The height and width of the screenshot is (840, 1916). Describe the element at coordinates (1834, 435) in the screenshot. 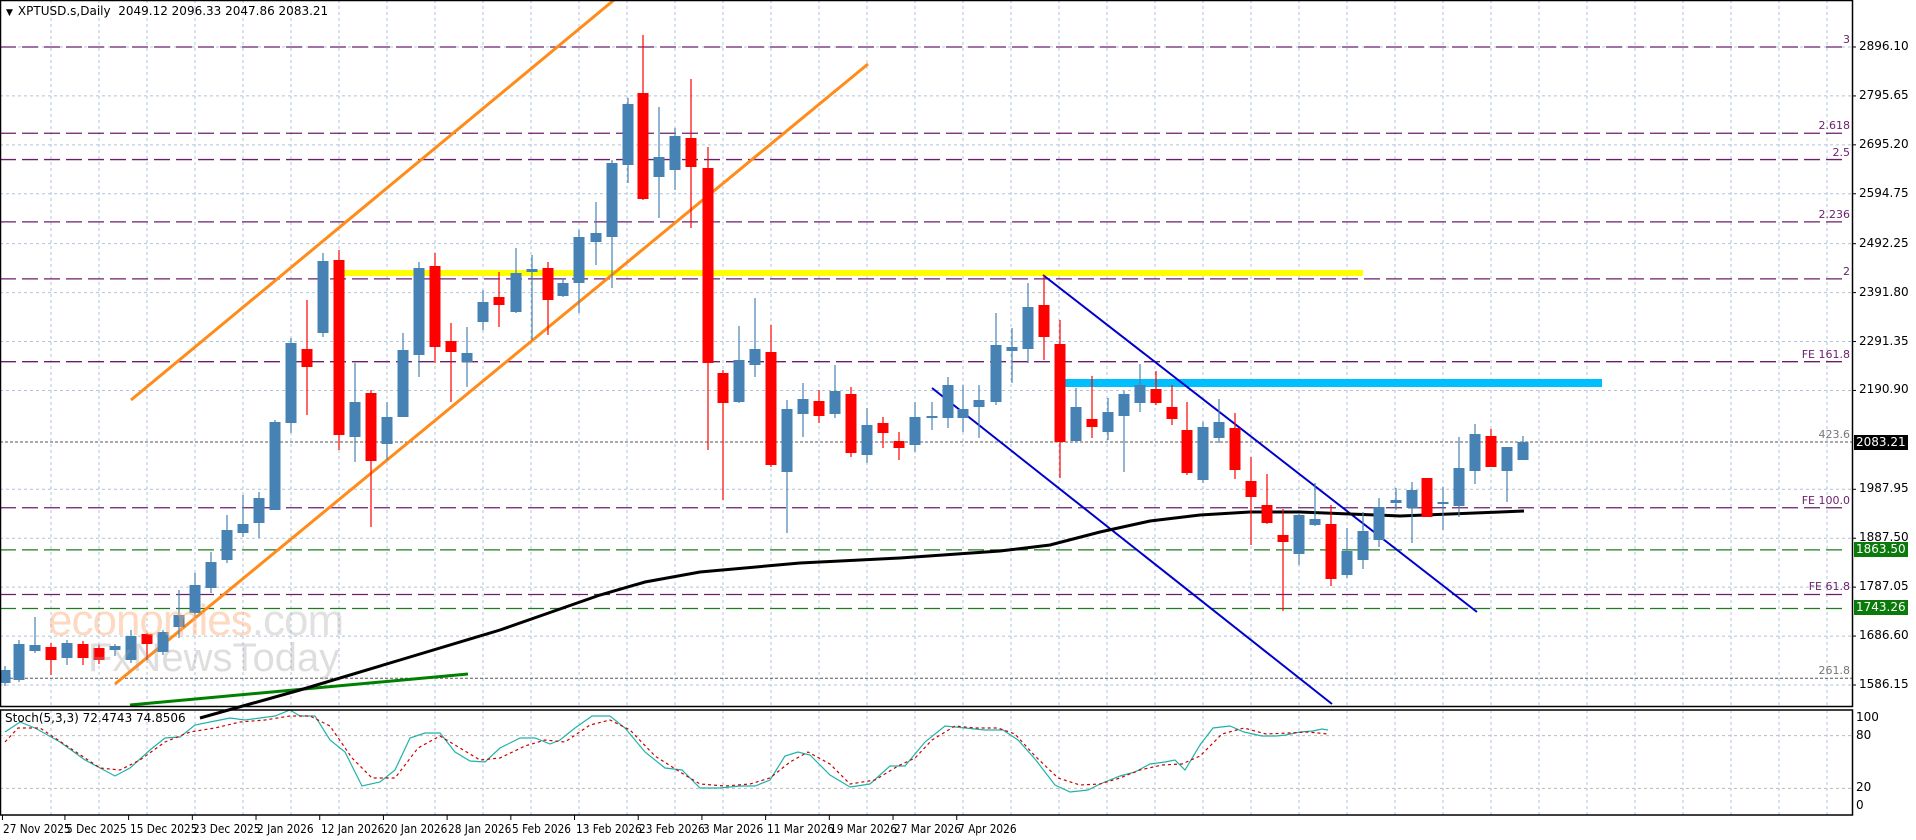

I see `projection-level-label: 423.6` at that location.